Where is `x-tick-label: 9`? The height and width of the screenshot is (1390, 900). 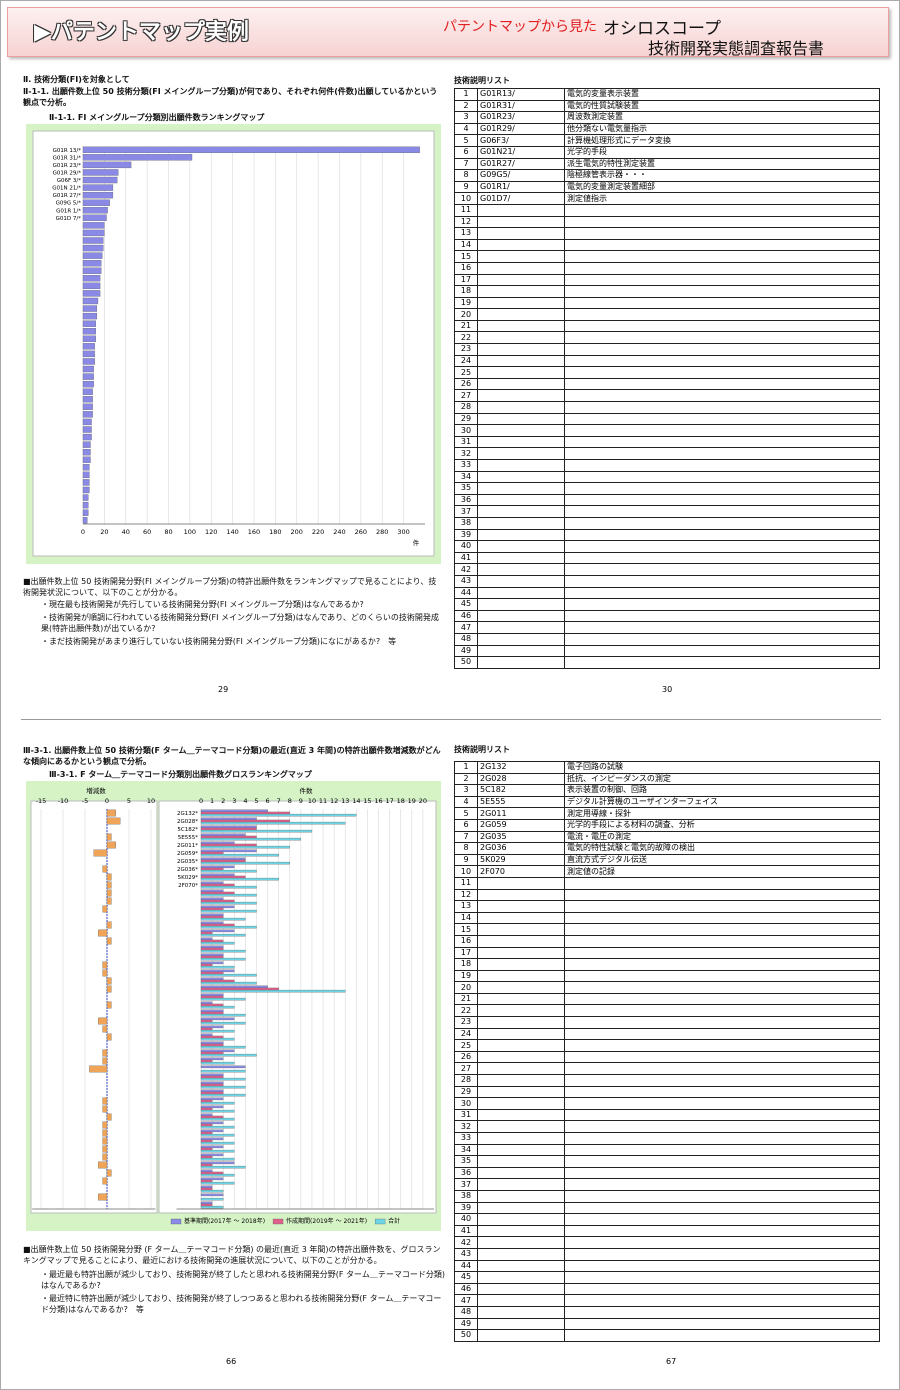
x-tick-label: 9 is located at coordinates (301, 801).